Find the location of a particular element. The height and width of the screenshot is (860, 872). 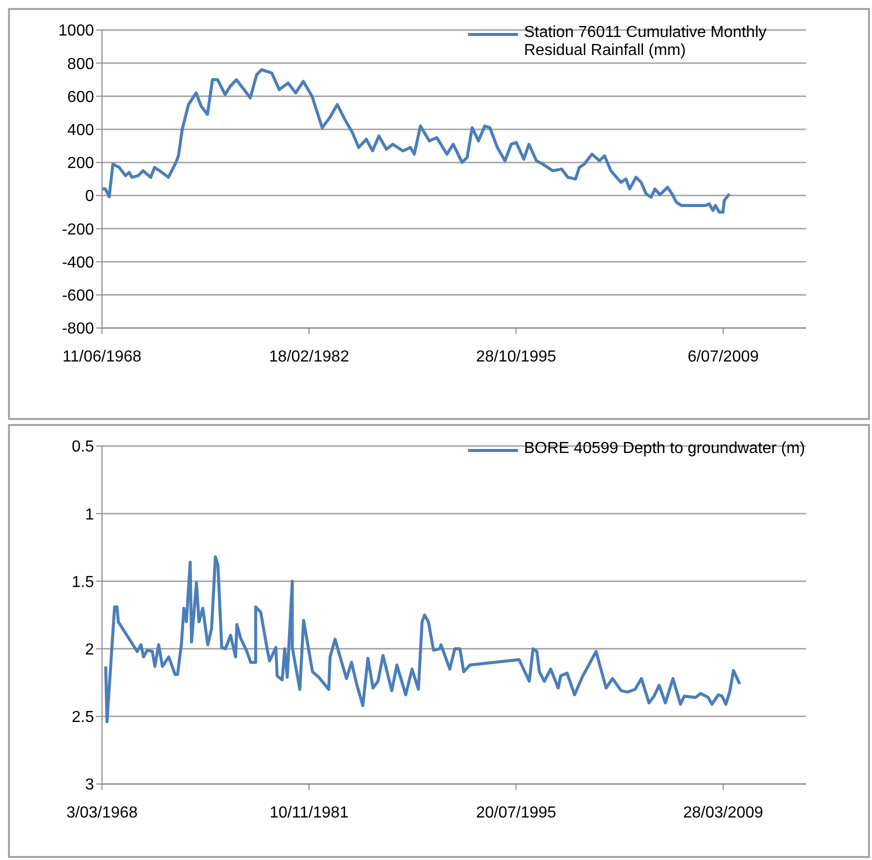

y-tick-label: -800 is located at coordinates (78, 329).